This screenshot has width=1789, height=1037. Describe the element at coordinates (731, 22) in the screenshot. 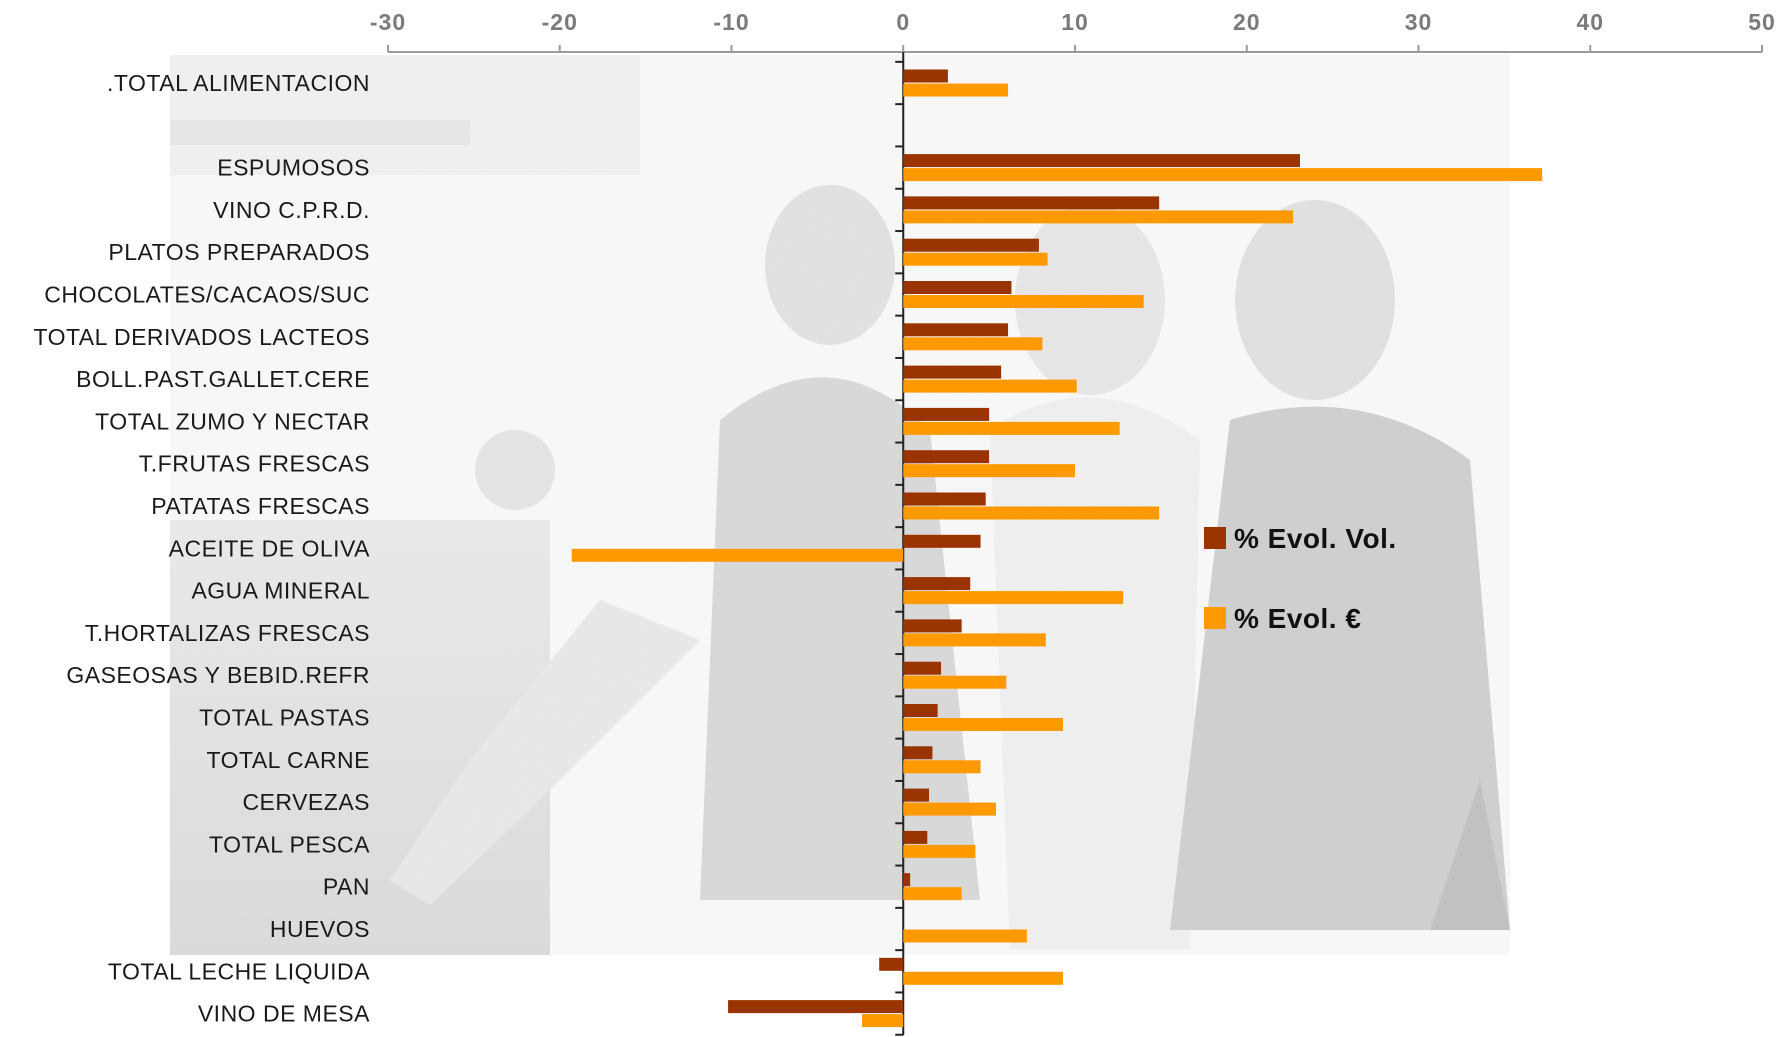

I see `x-tick-label: -10` at that location.